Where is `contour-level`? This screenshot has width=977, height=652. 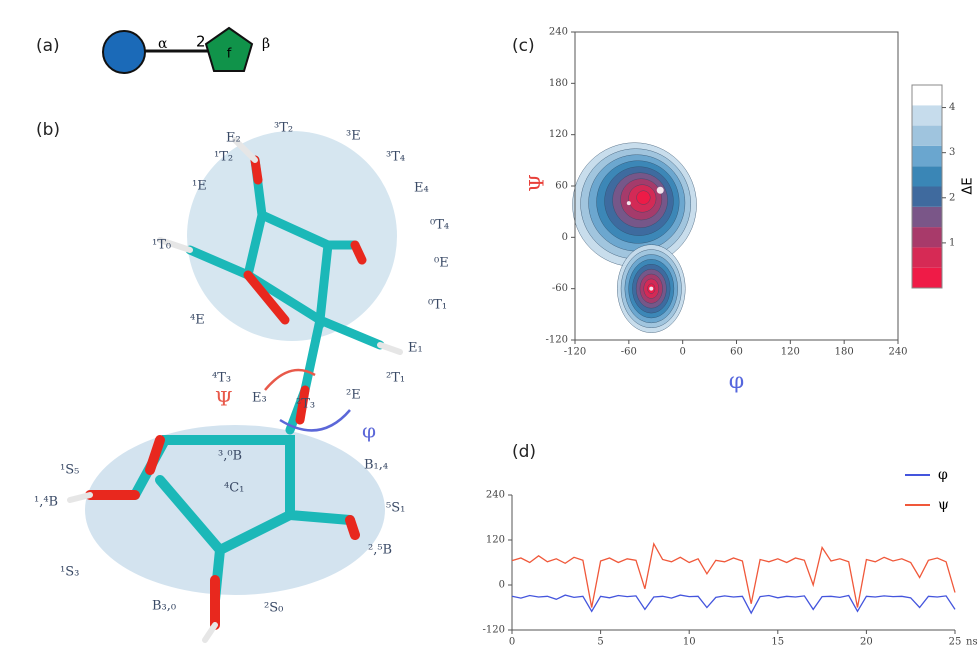 contour-level is located at coordinates (643, 197).